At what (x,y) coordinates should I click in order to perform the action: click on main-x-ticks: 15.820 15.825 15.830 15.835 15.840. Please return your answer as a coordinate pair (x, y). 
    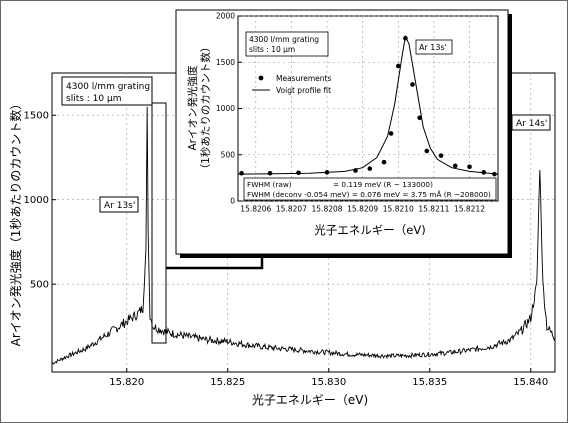
    Looking at the image, I should click on (328, 378).